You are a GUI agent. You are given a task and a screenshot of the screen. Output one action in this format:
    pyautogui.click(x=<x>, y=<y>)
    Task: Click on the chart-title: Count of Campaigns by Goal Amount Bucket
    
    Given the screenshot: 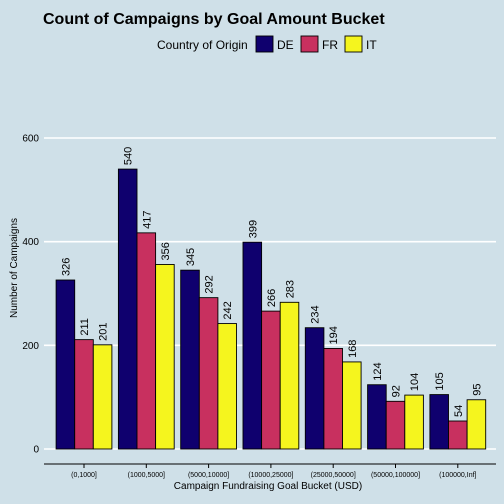 What is the action you would take?
    pyautogui.click(x=214, y=19)
    